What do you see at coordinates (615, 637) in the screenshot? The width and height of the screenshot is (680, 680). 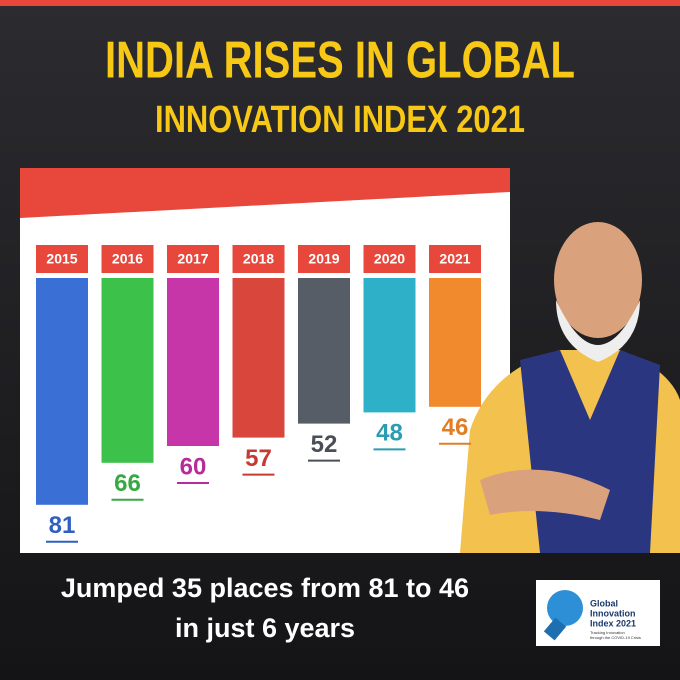 I see `logo-subtitle: through the COVID-19 Crisis` at bounding box center [615, 637].